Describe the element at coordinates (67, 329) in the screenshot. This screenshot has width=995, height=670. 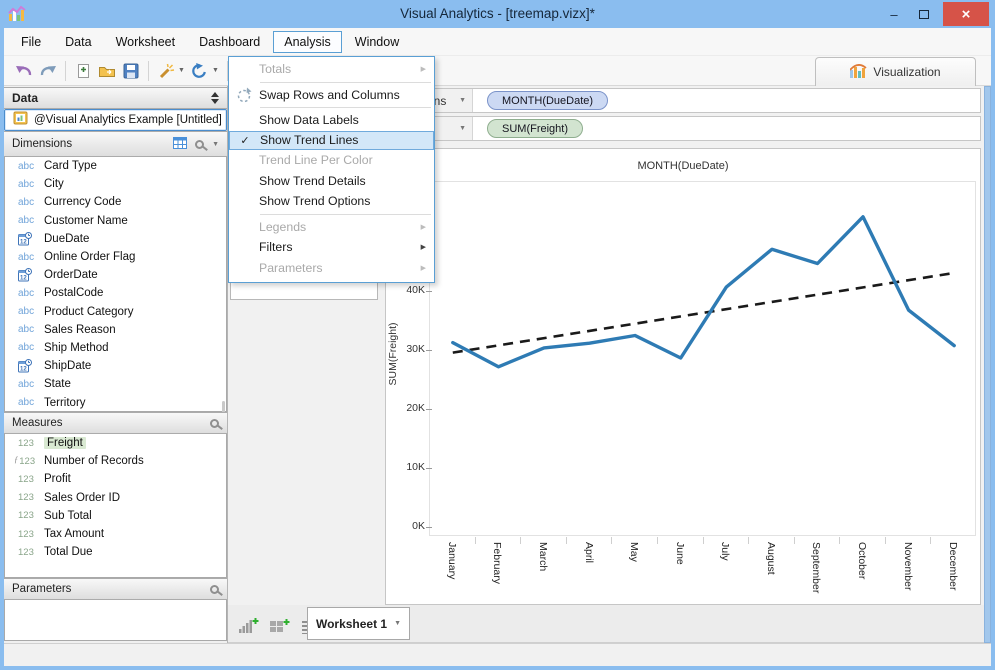
I see `dimension-field: abc Sales Reason` at that location.